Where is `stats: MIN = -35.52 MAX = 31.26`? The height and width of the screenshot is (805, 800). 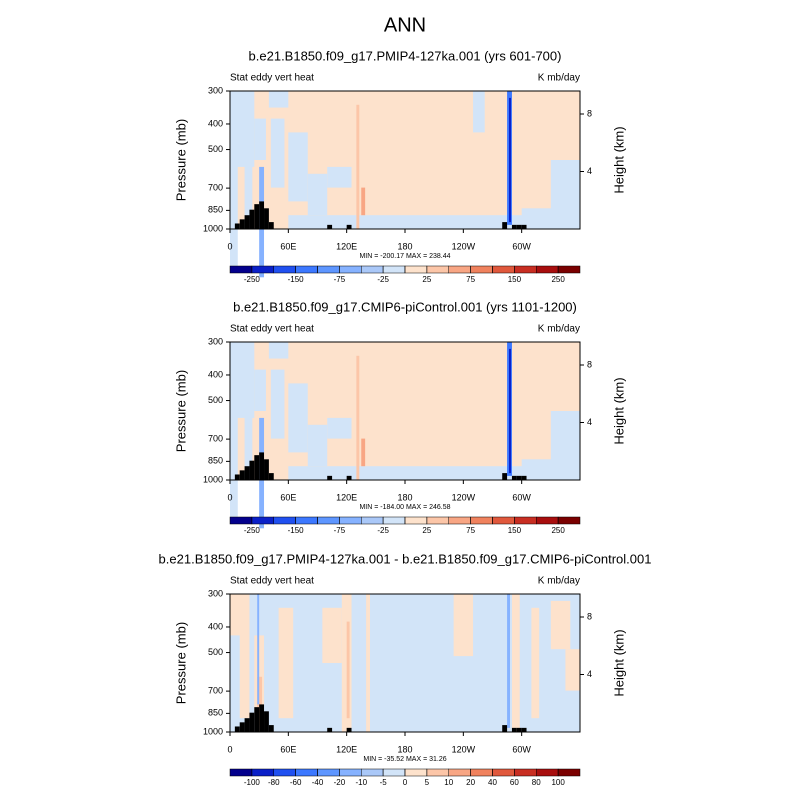 stats: MIN = -35.52 MAX = 31.26 is located at coordinates (404, 759).